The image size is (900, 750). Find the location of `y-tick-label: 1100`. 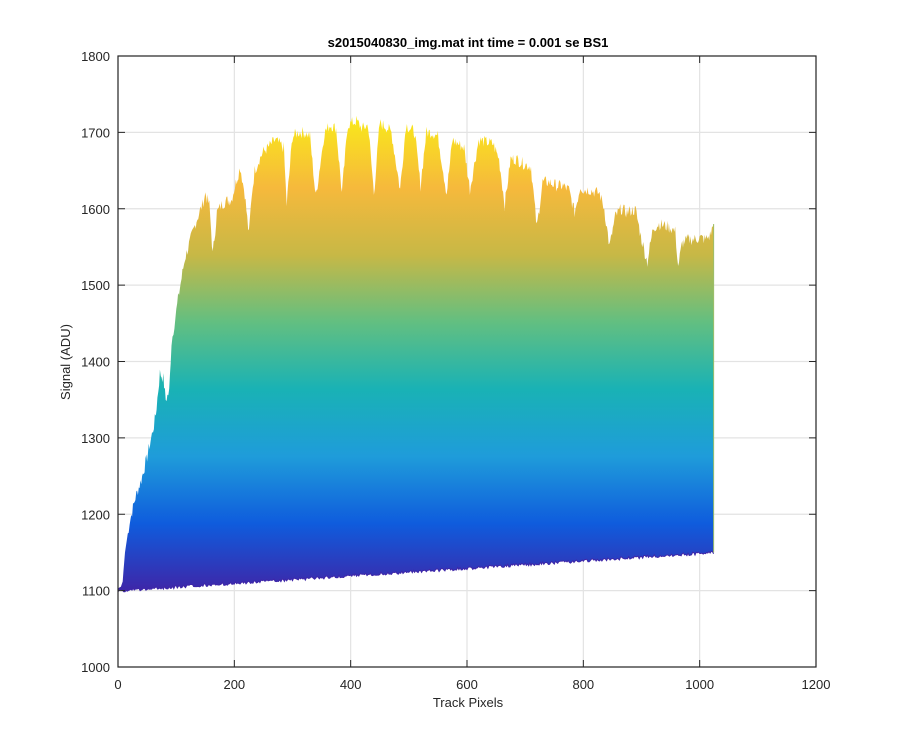

y-tick-label: 1100 is located at coordinates (96, 591).